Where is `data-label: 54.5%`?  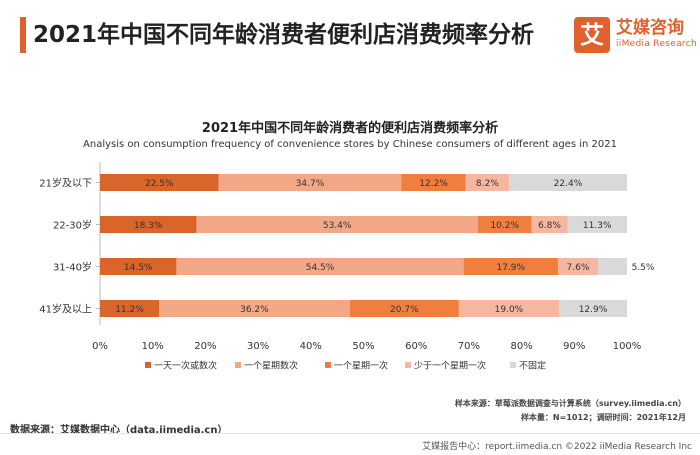
data-label: 54.5% is located at coordinates (320, 268).